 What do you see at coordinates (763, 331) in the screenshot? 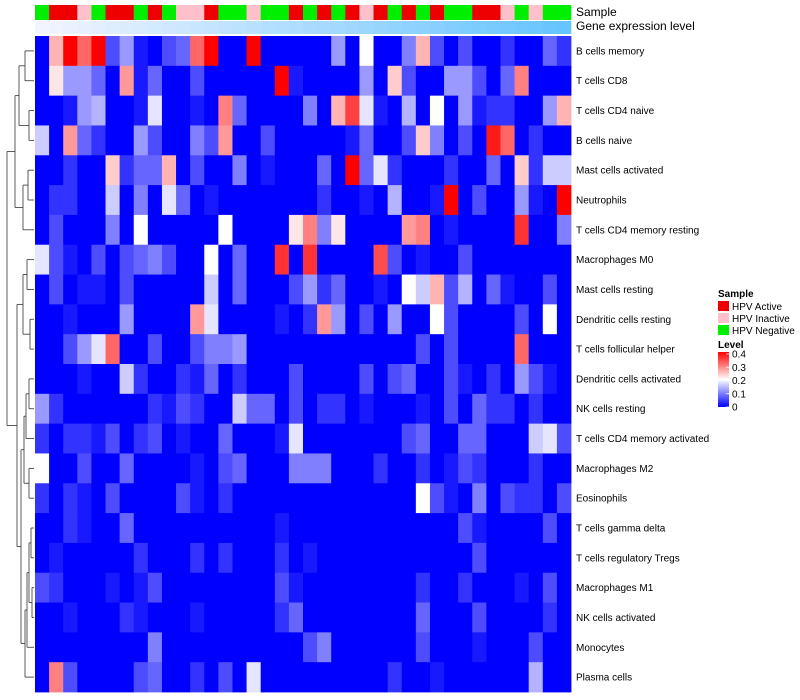
I see `sample-legend-label: HPV Negative` at bounding box center [763, 331].